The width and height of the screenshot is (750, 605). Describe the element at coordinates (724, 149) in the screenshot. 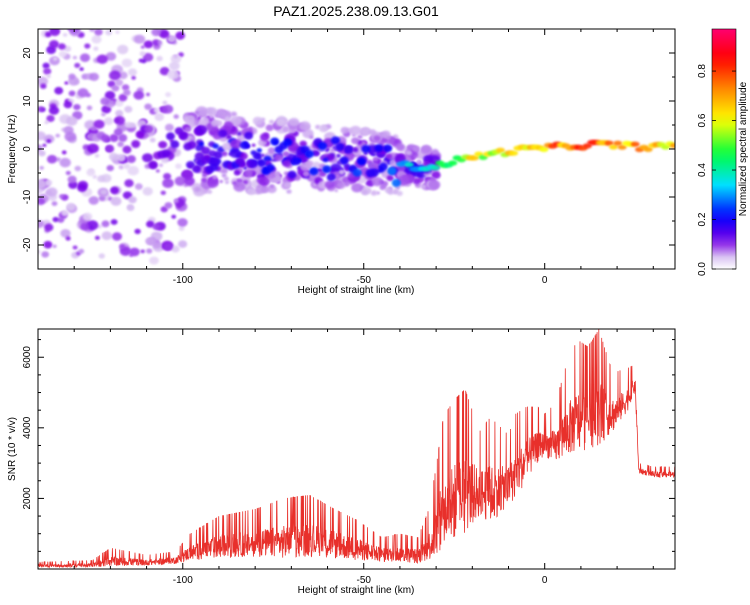

I see `colorbar-bar` at that location.